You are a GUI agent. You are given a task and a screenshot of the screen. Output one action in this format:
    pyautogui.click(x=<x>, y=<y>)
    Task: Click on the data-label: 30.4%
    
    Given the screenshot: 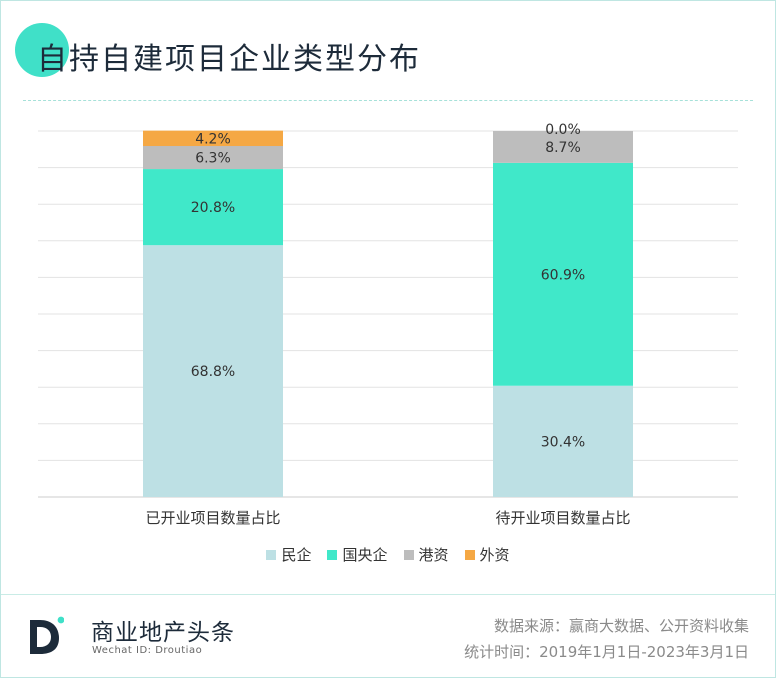 What is the action you would take?
    pyautogui.click(x=563, y=442)
    